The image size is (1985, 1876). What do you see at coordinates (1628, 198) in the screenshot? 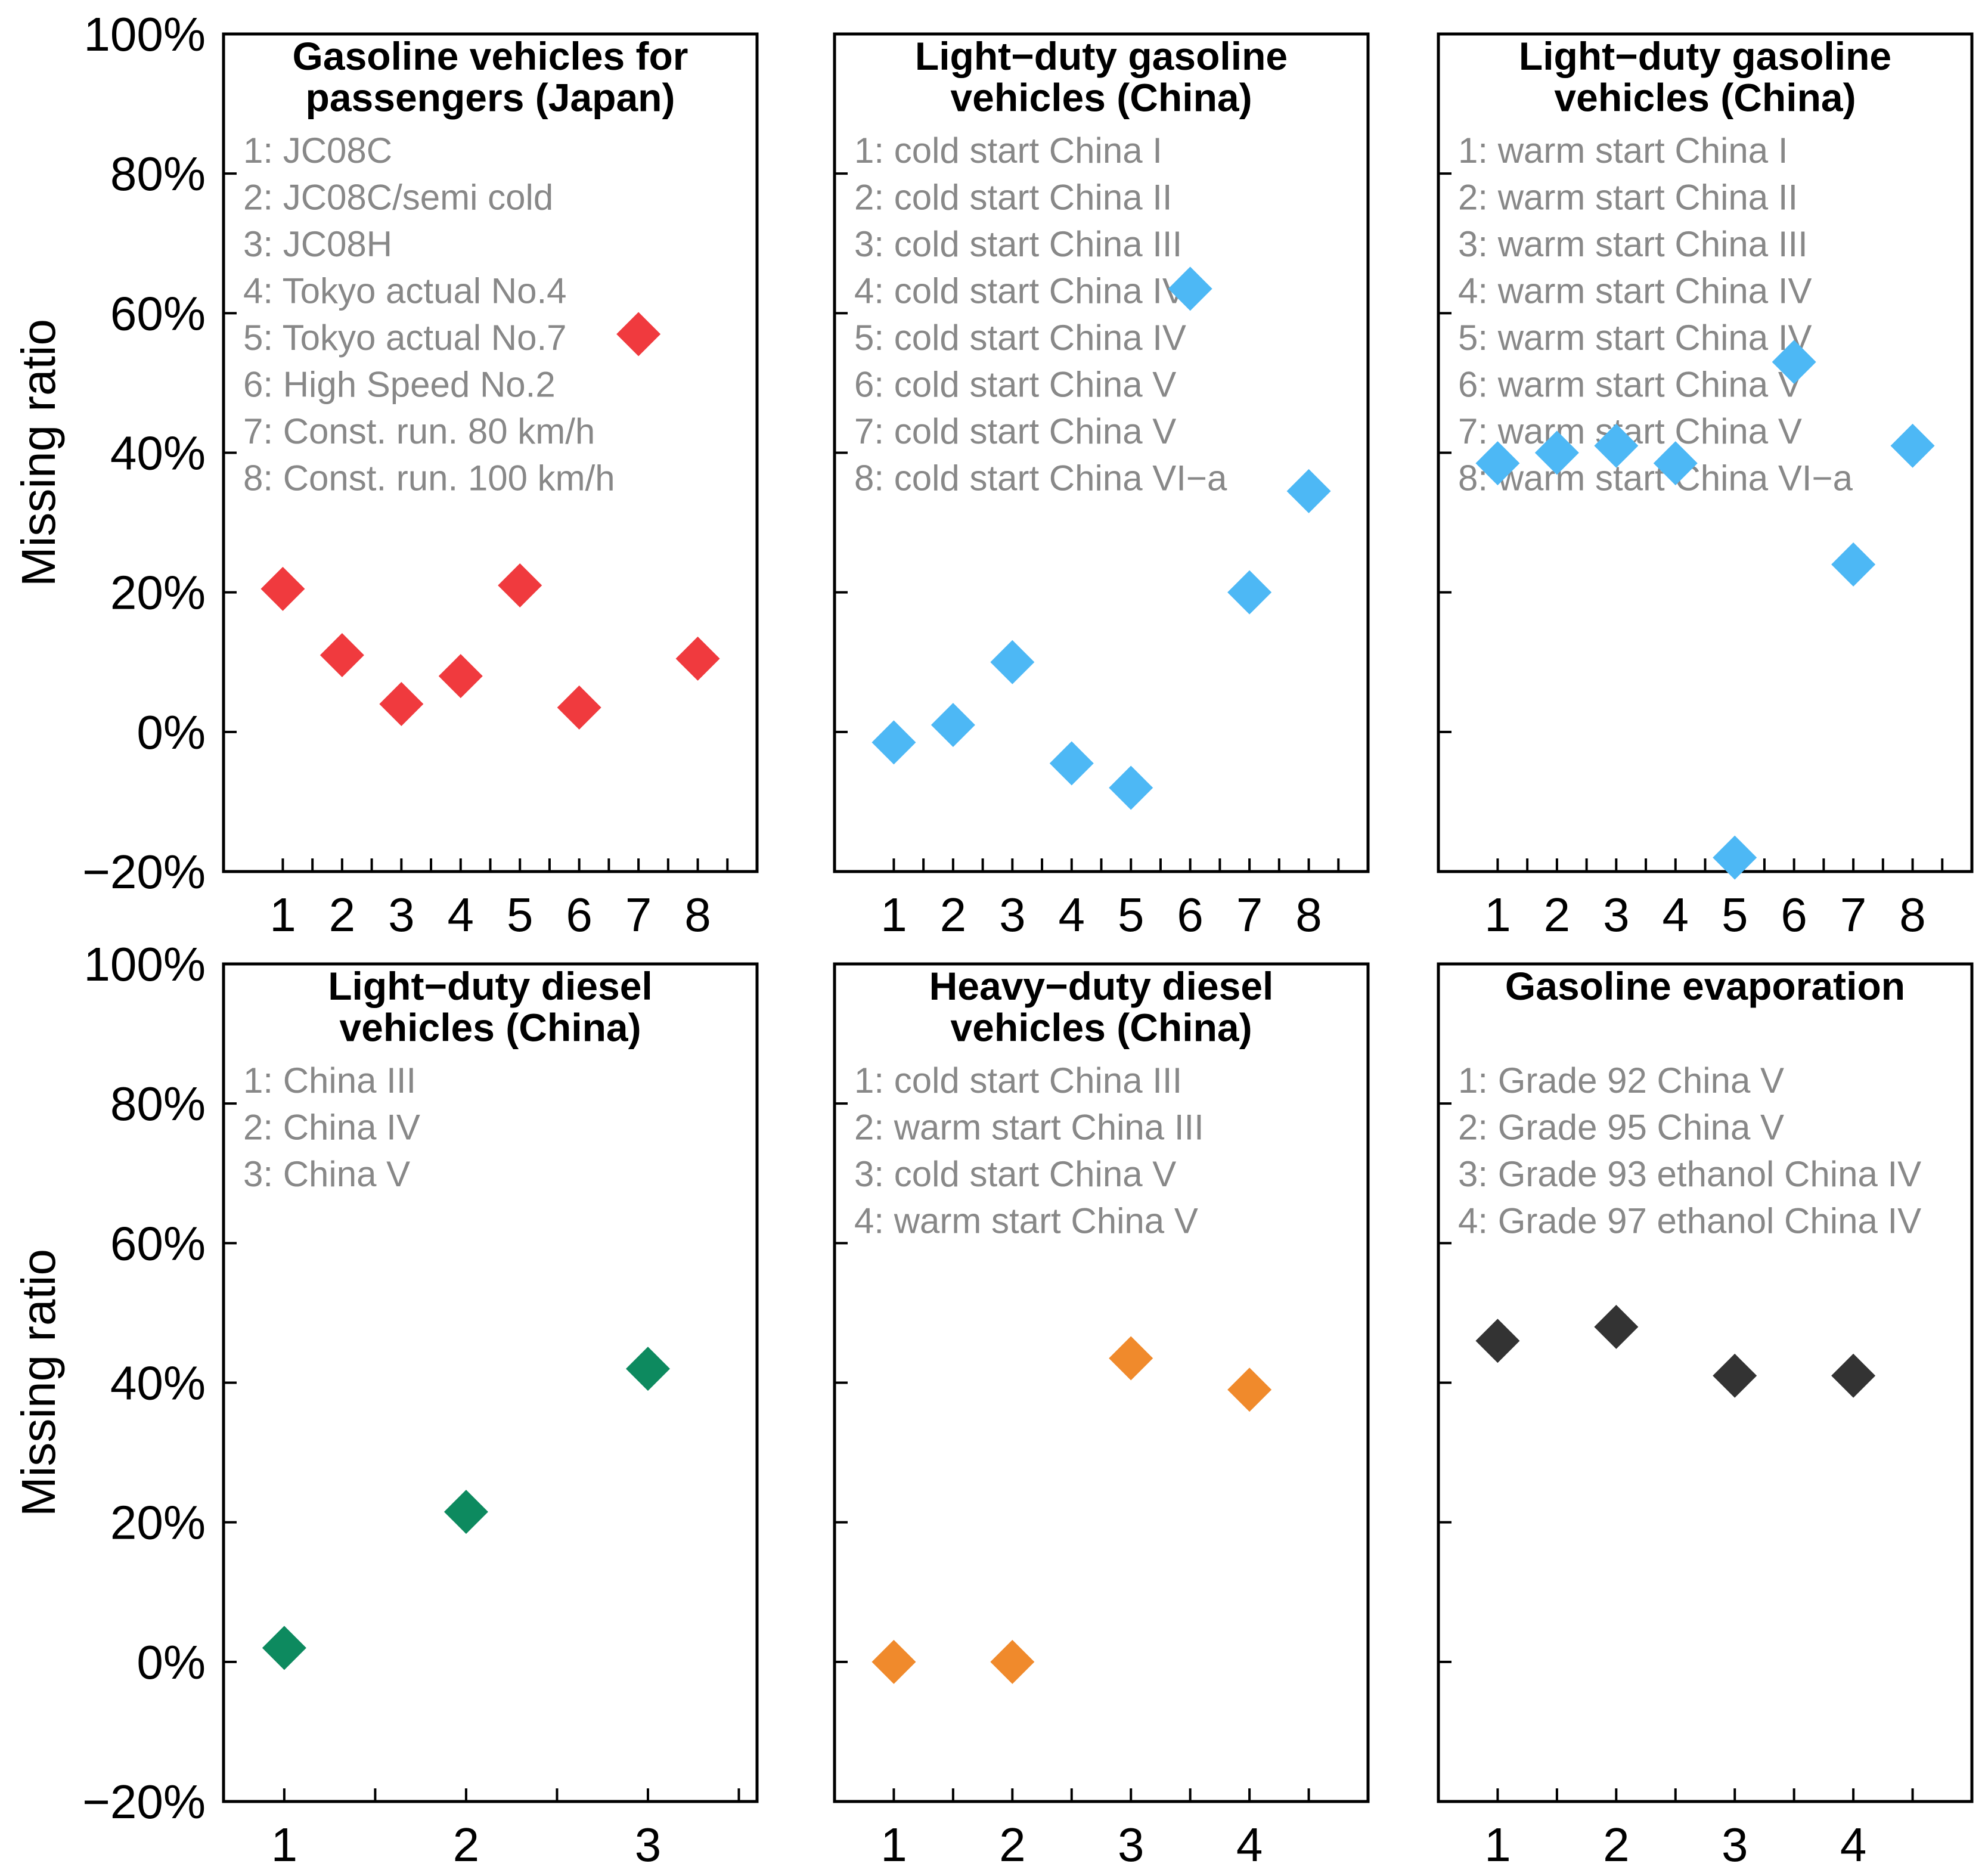
I see `legend-entry: 2: warm start China II` at bounding box center [1628, 198].